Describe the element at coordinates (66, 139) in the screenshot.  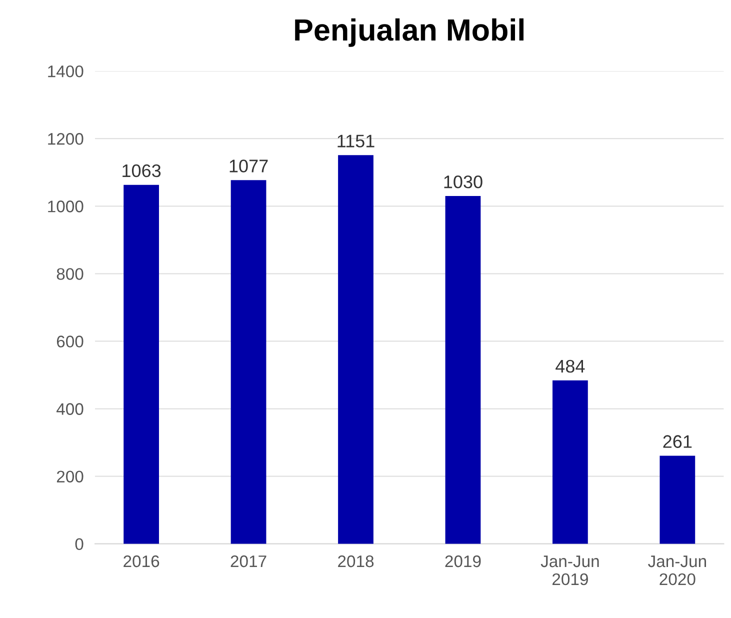
I see `y-tick-label: 1200` at that location.